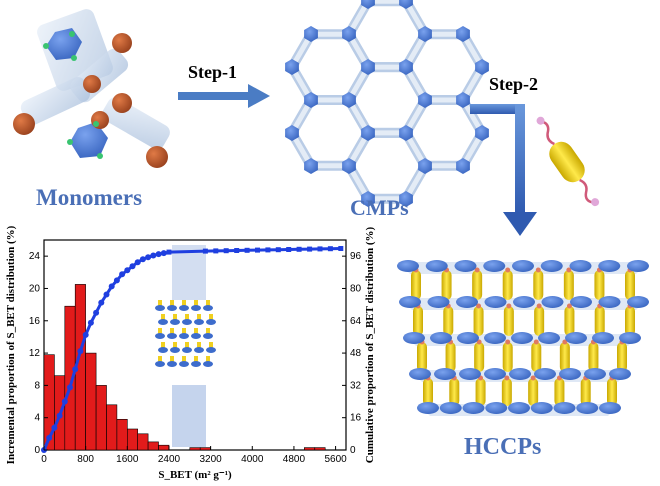 The height and width of the screenshot is (486, 660). What do you see at coordinates (568, 161) in the screenshot?
I see `linker-molecule` at bounding box center [568, 161].